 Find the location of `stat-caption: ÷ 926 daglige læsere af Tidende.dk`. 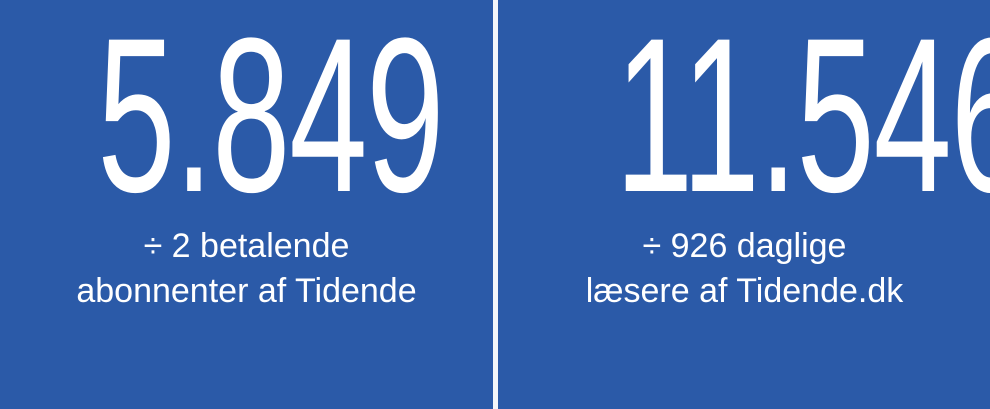

stat-caption: ÷ 926 daglige læsere af Tidende.dk is located at coordinates (744, 269).